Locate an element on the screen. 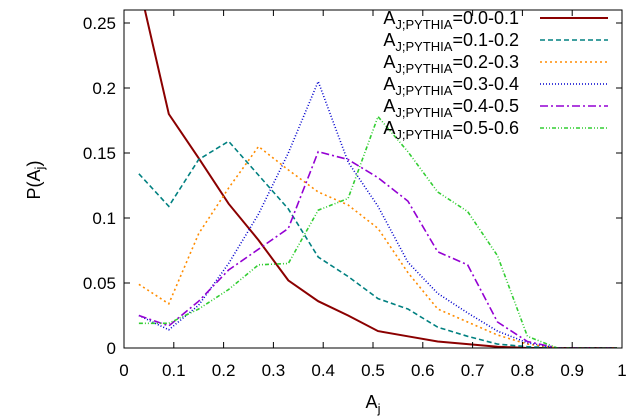 This screenshot has height=416, width=641. y-tick-label: 0.2 is located at coordinates (104, 88).